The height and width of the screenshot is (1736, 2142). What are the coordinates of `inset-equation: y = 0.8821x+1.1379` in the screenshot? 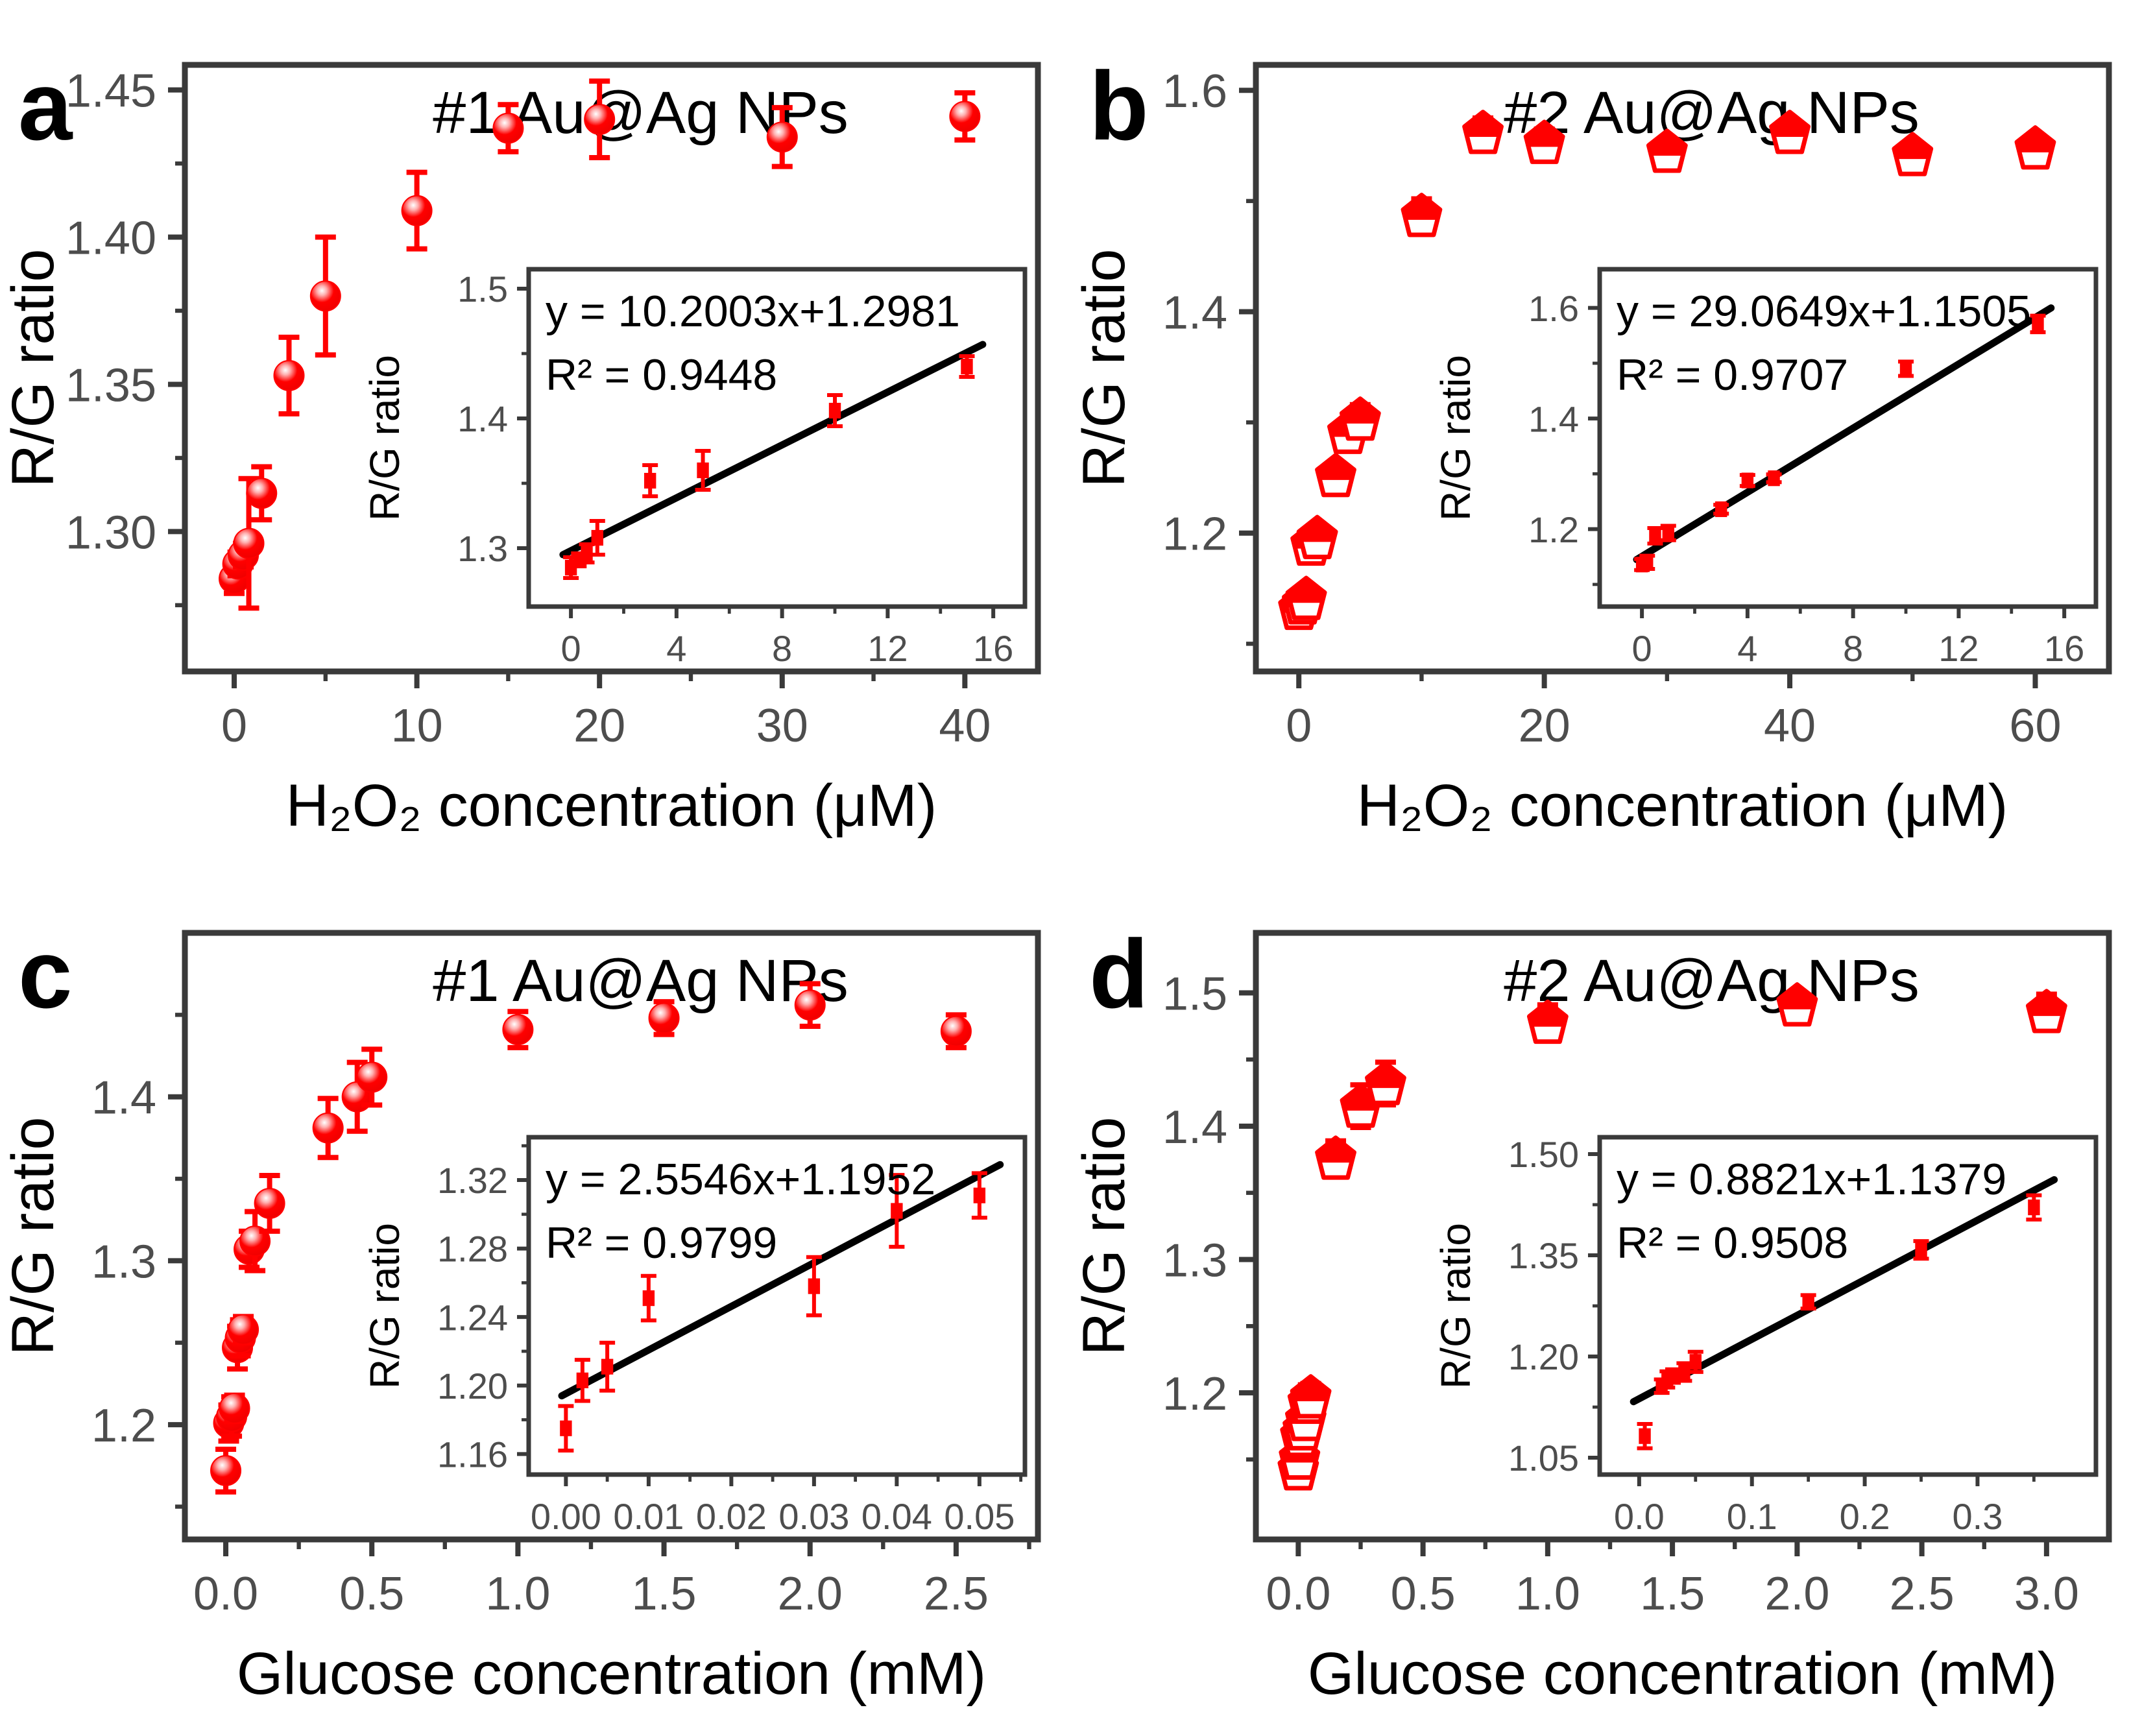 It's located at (1812, 1179).